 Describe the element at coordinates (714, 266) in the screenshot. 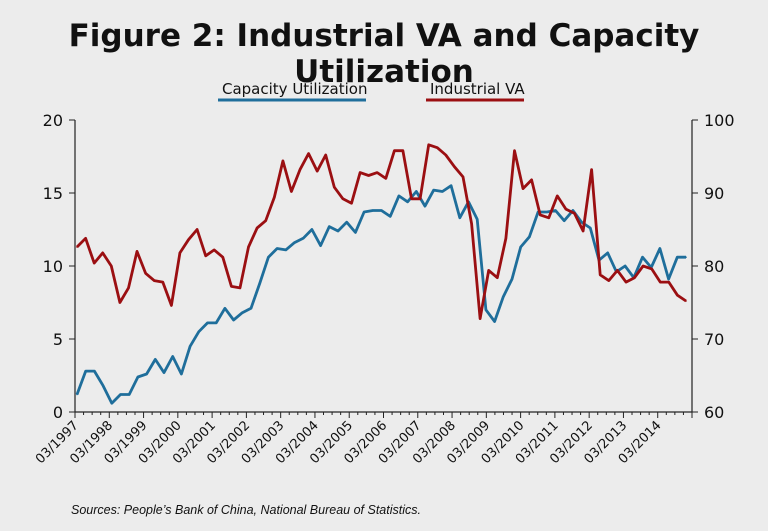

I see `right-tick-label: 80` at that location.